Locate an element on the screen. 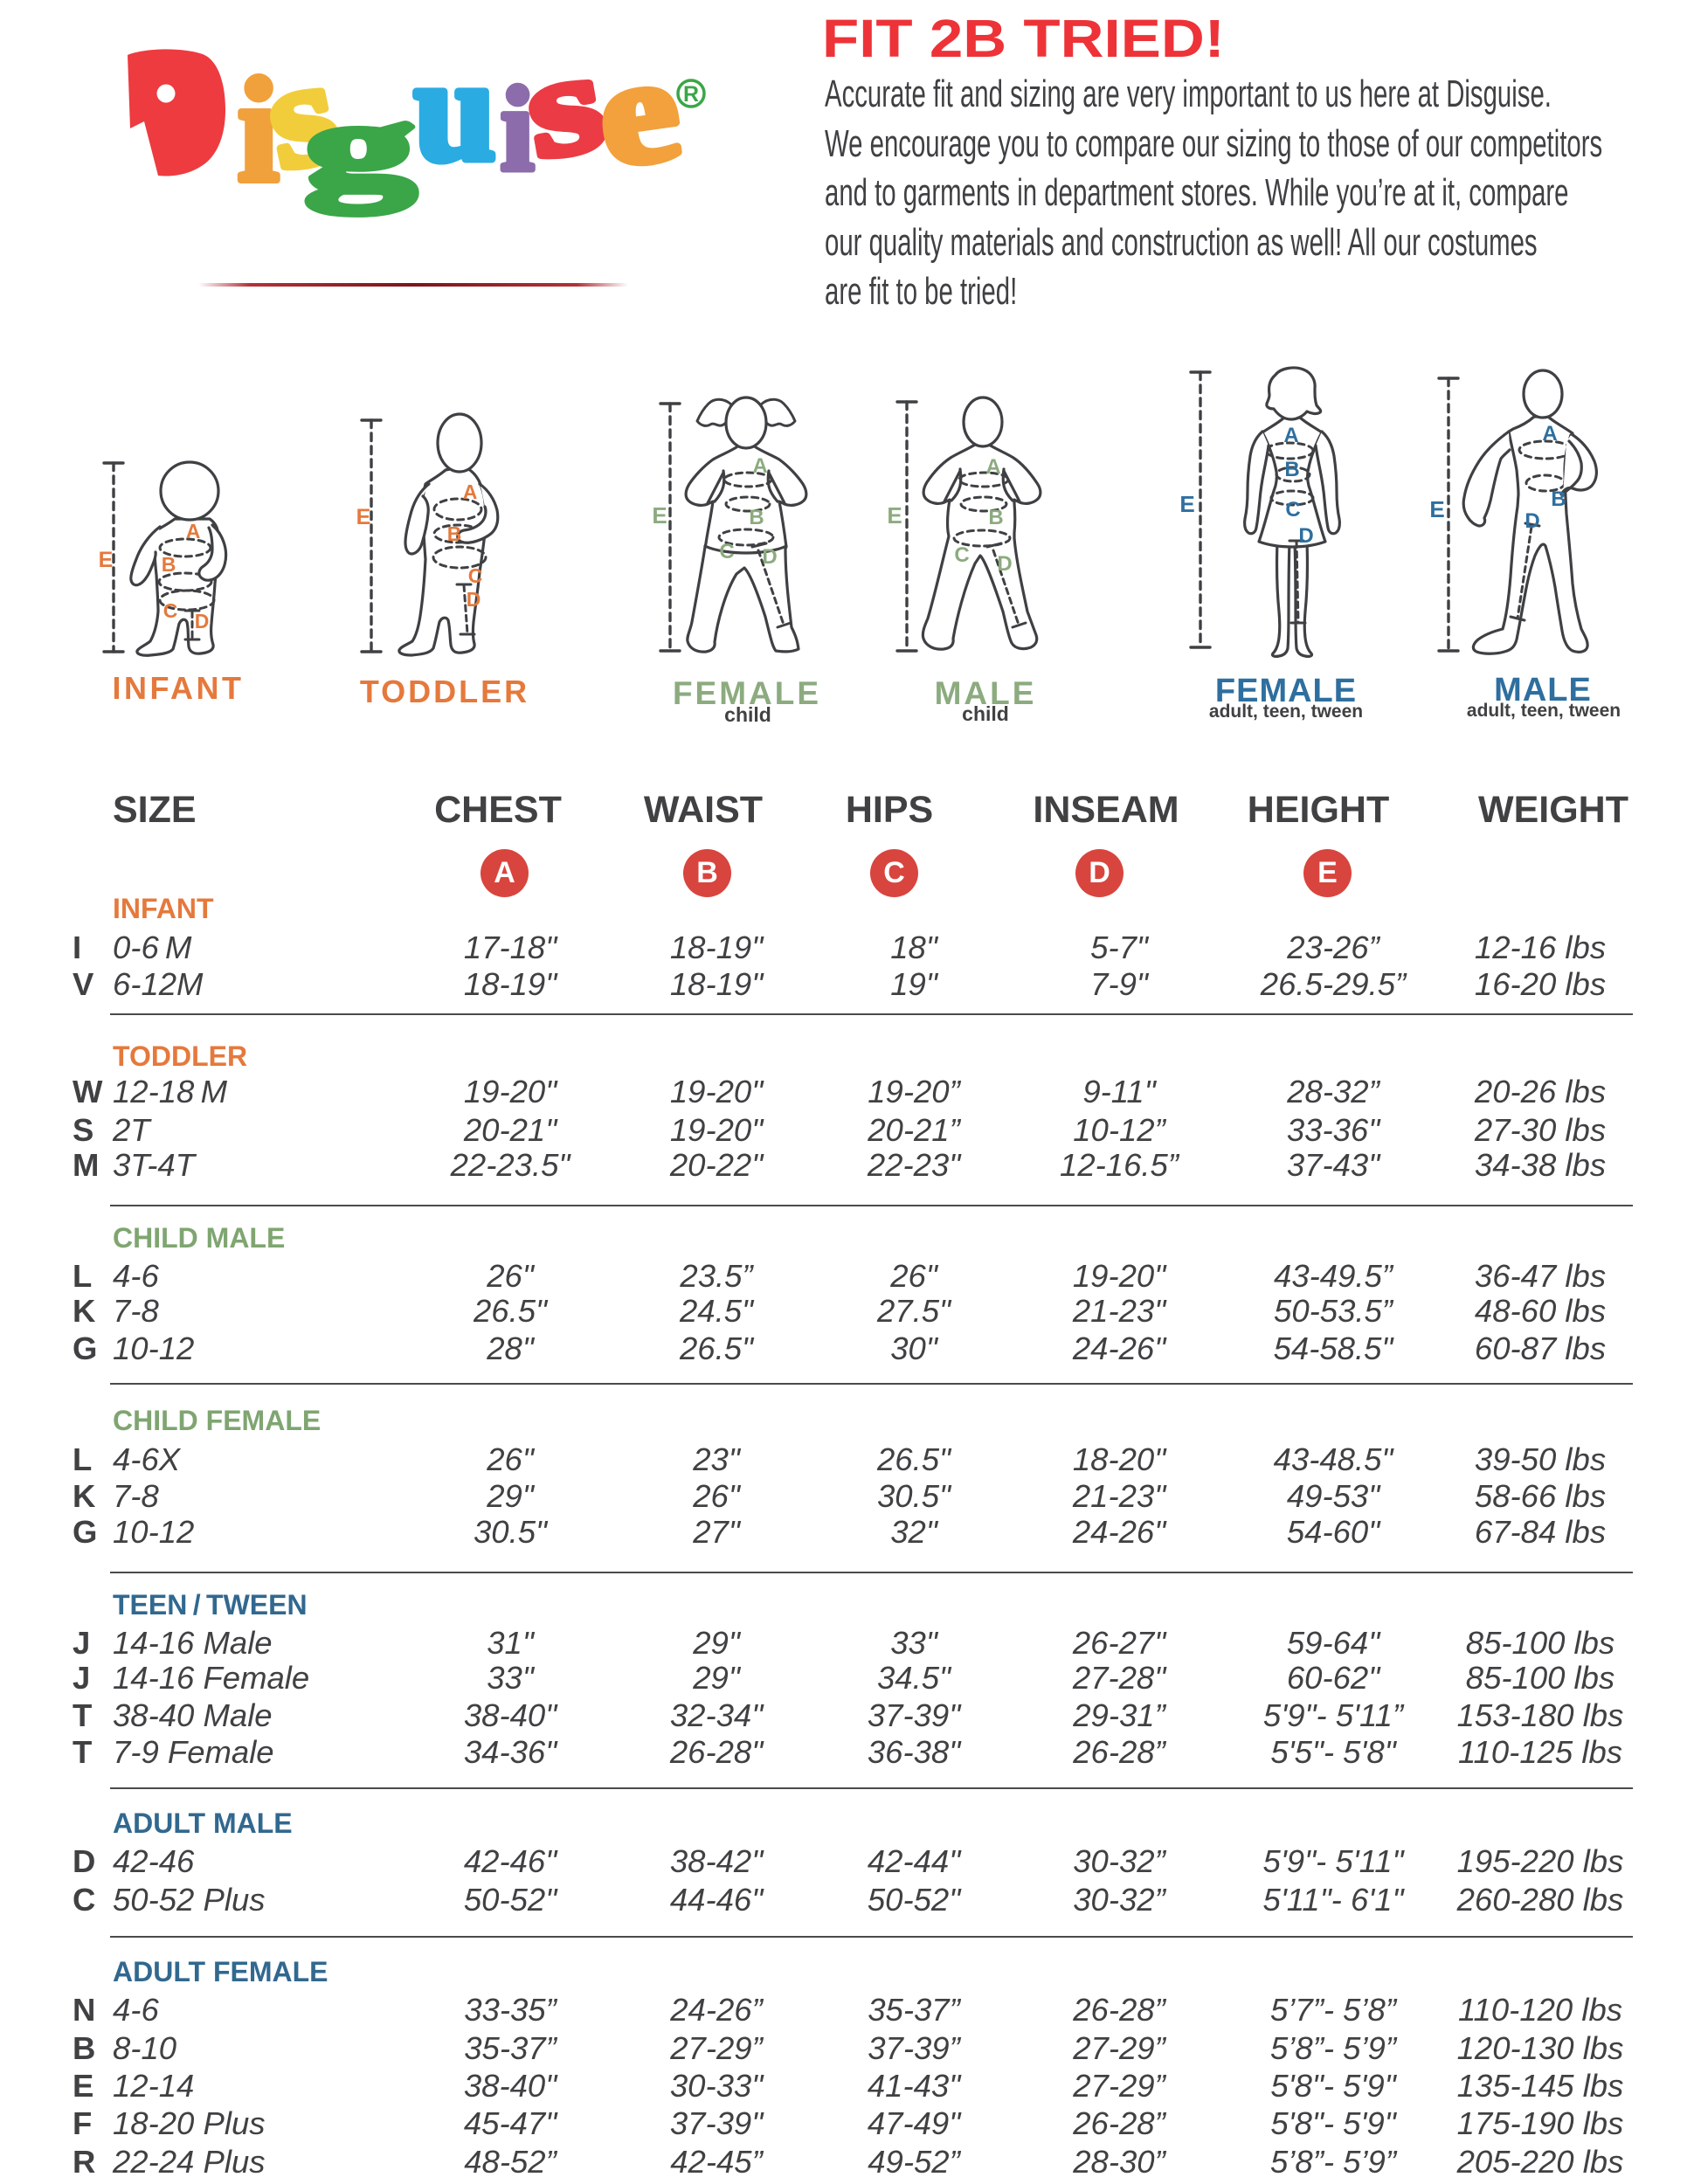  svg-text: R is located at coordinates (691, 94).